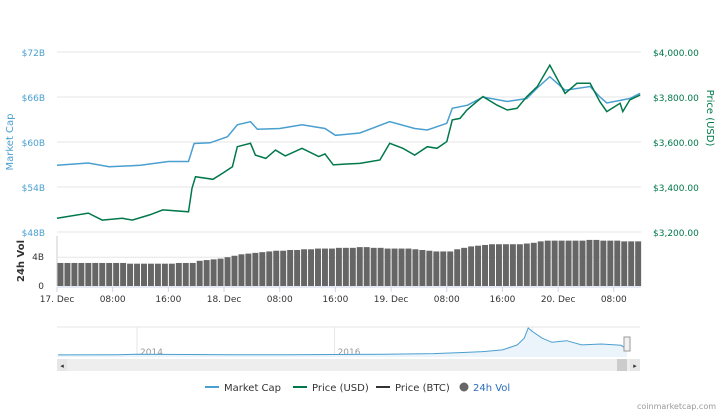 The width and height of the screenshot is (720, 412). I want to click on scroll-right-button, so click(635, 365).